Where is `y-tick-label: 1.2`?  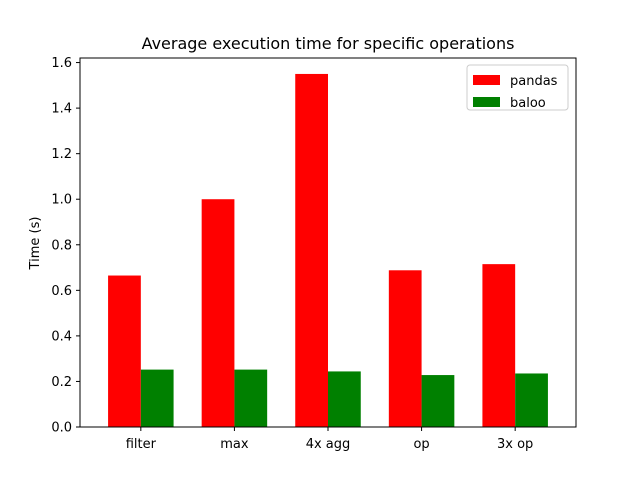 y-tick-label: 1.2 is located at coordinates (61, 154).